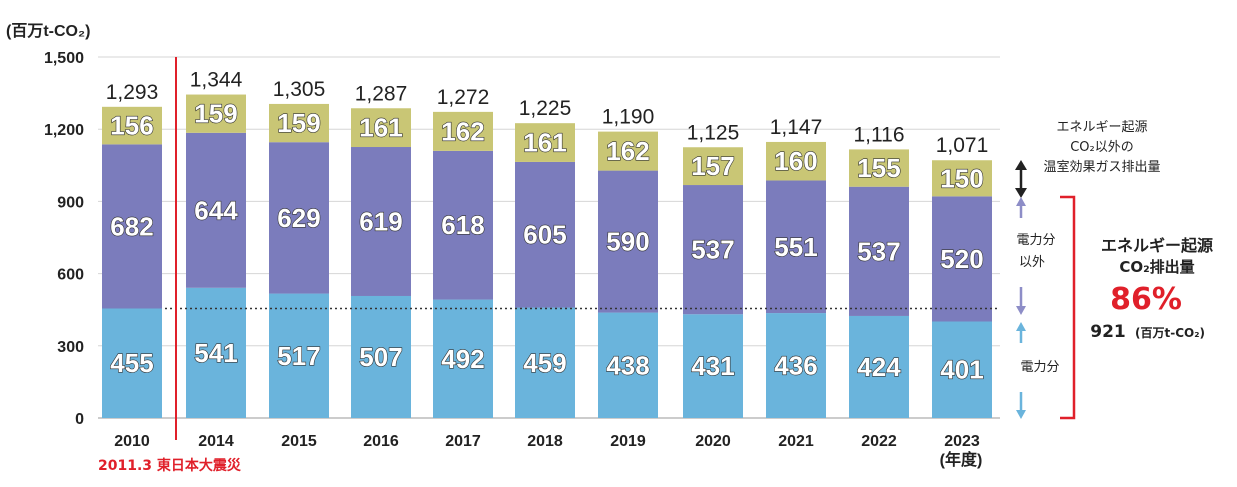 This screenshot has height=487, width=1237. Describe the element at coordinates (299, 89) in the screenshot. I see `total-value-label: 1,305` at that location.